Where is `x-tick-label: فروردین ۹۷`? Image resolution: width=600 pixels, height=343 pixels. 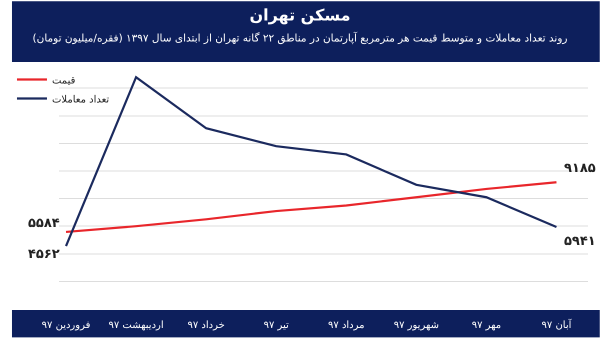
x-tick-label: فروردین ۹۷ is located at coordinates (66, 325).